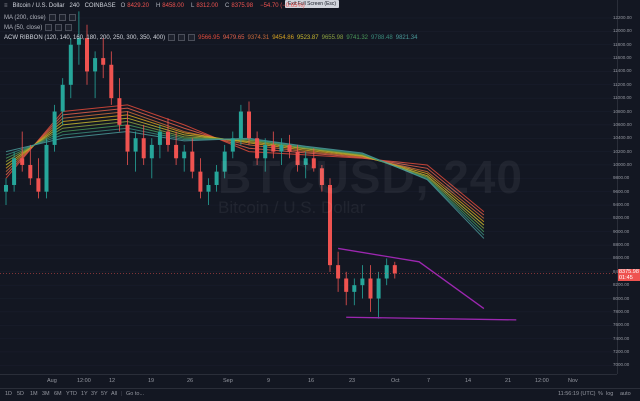  I want to click on ribbon-value: 9479.65, so click(233, 37).